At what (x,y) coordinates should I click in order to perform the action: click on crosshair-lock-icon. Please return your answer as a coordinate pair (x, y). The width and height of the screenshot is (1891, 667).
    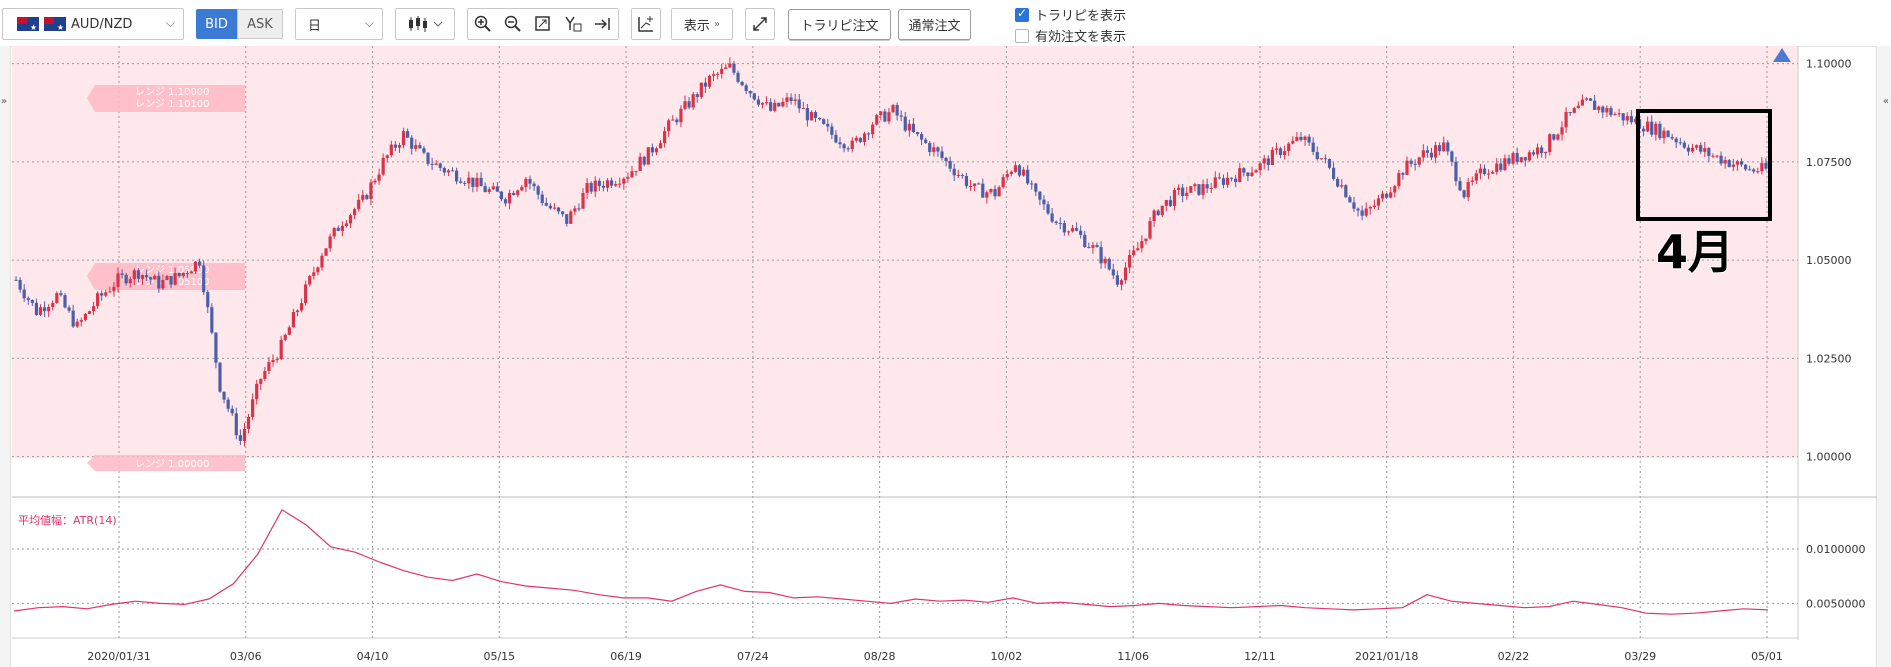
    Looking at the image, I should click on (573, 24).